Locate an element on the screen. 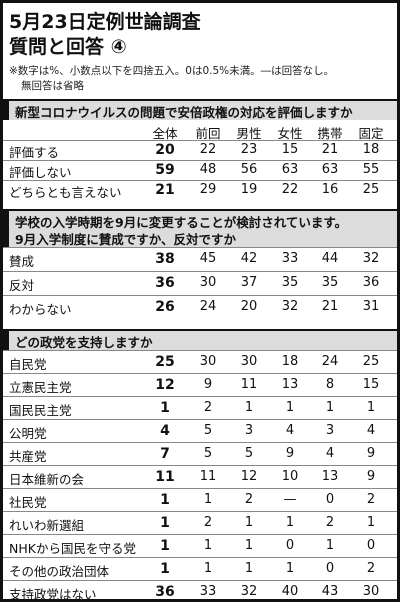 This screenshot has height=602, width=400. note: 無回答は省略 is located at coordinates (52, 86).